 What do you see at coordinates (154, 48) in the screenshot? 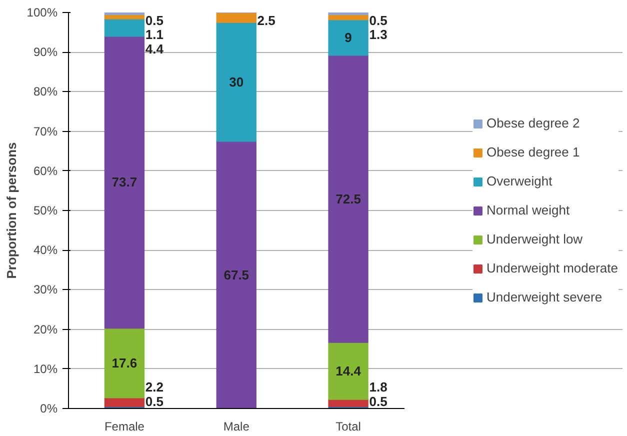
I see `data-label: 4.4` at bounding box center [154, 48].